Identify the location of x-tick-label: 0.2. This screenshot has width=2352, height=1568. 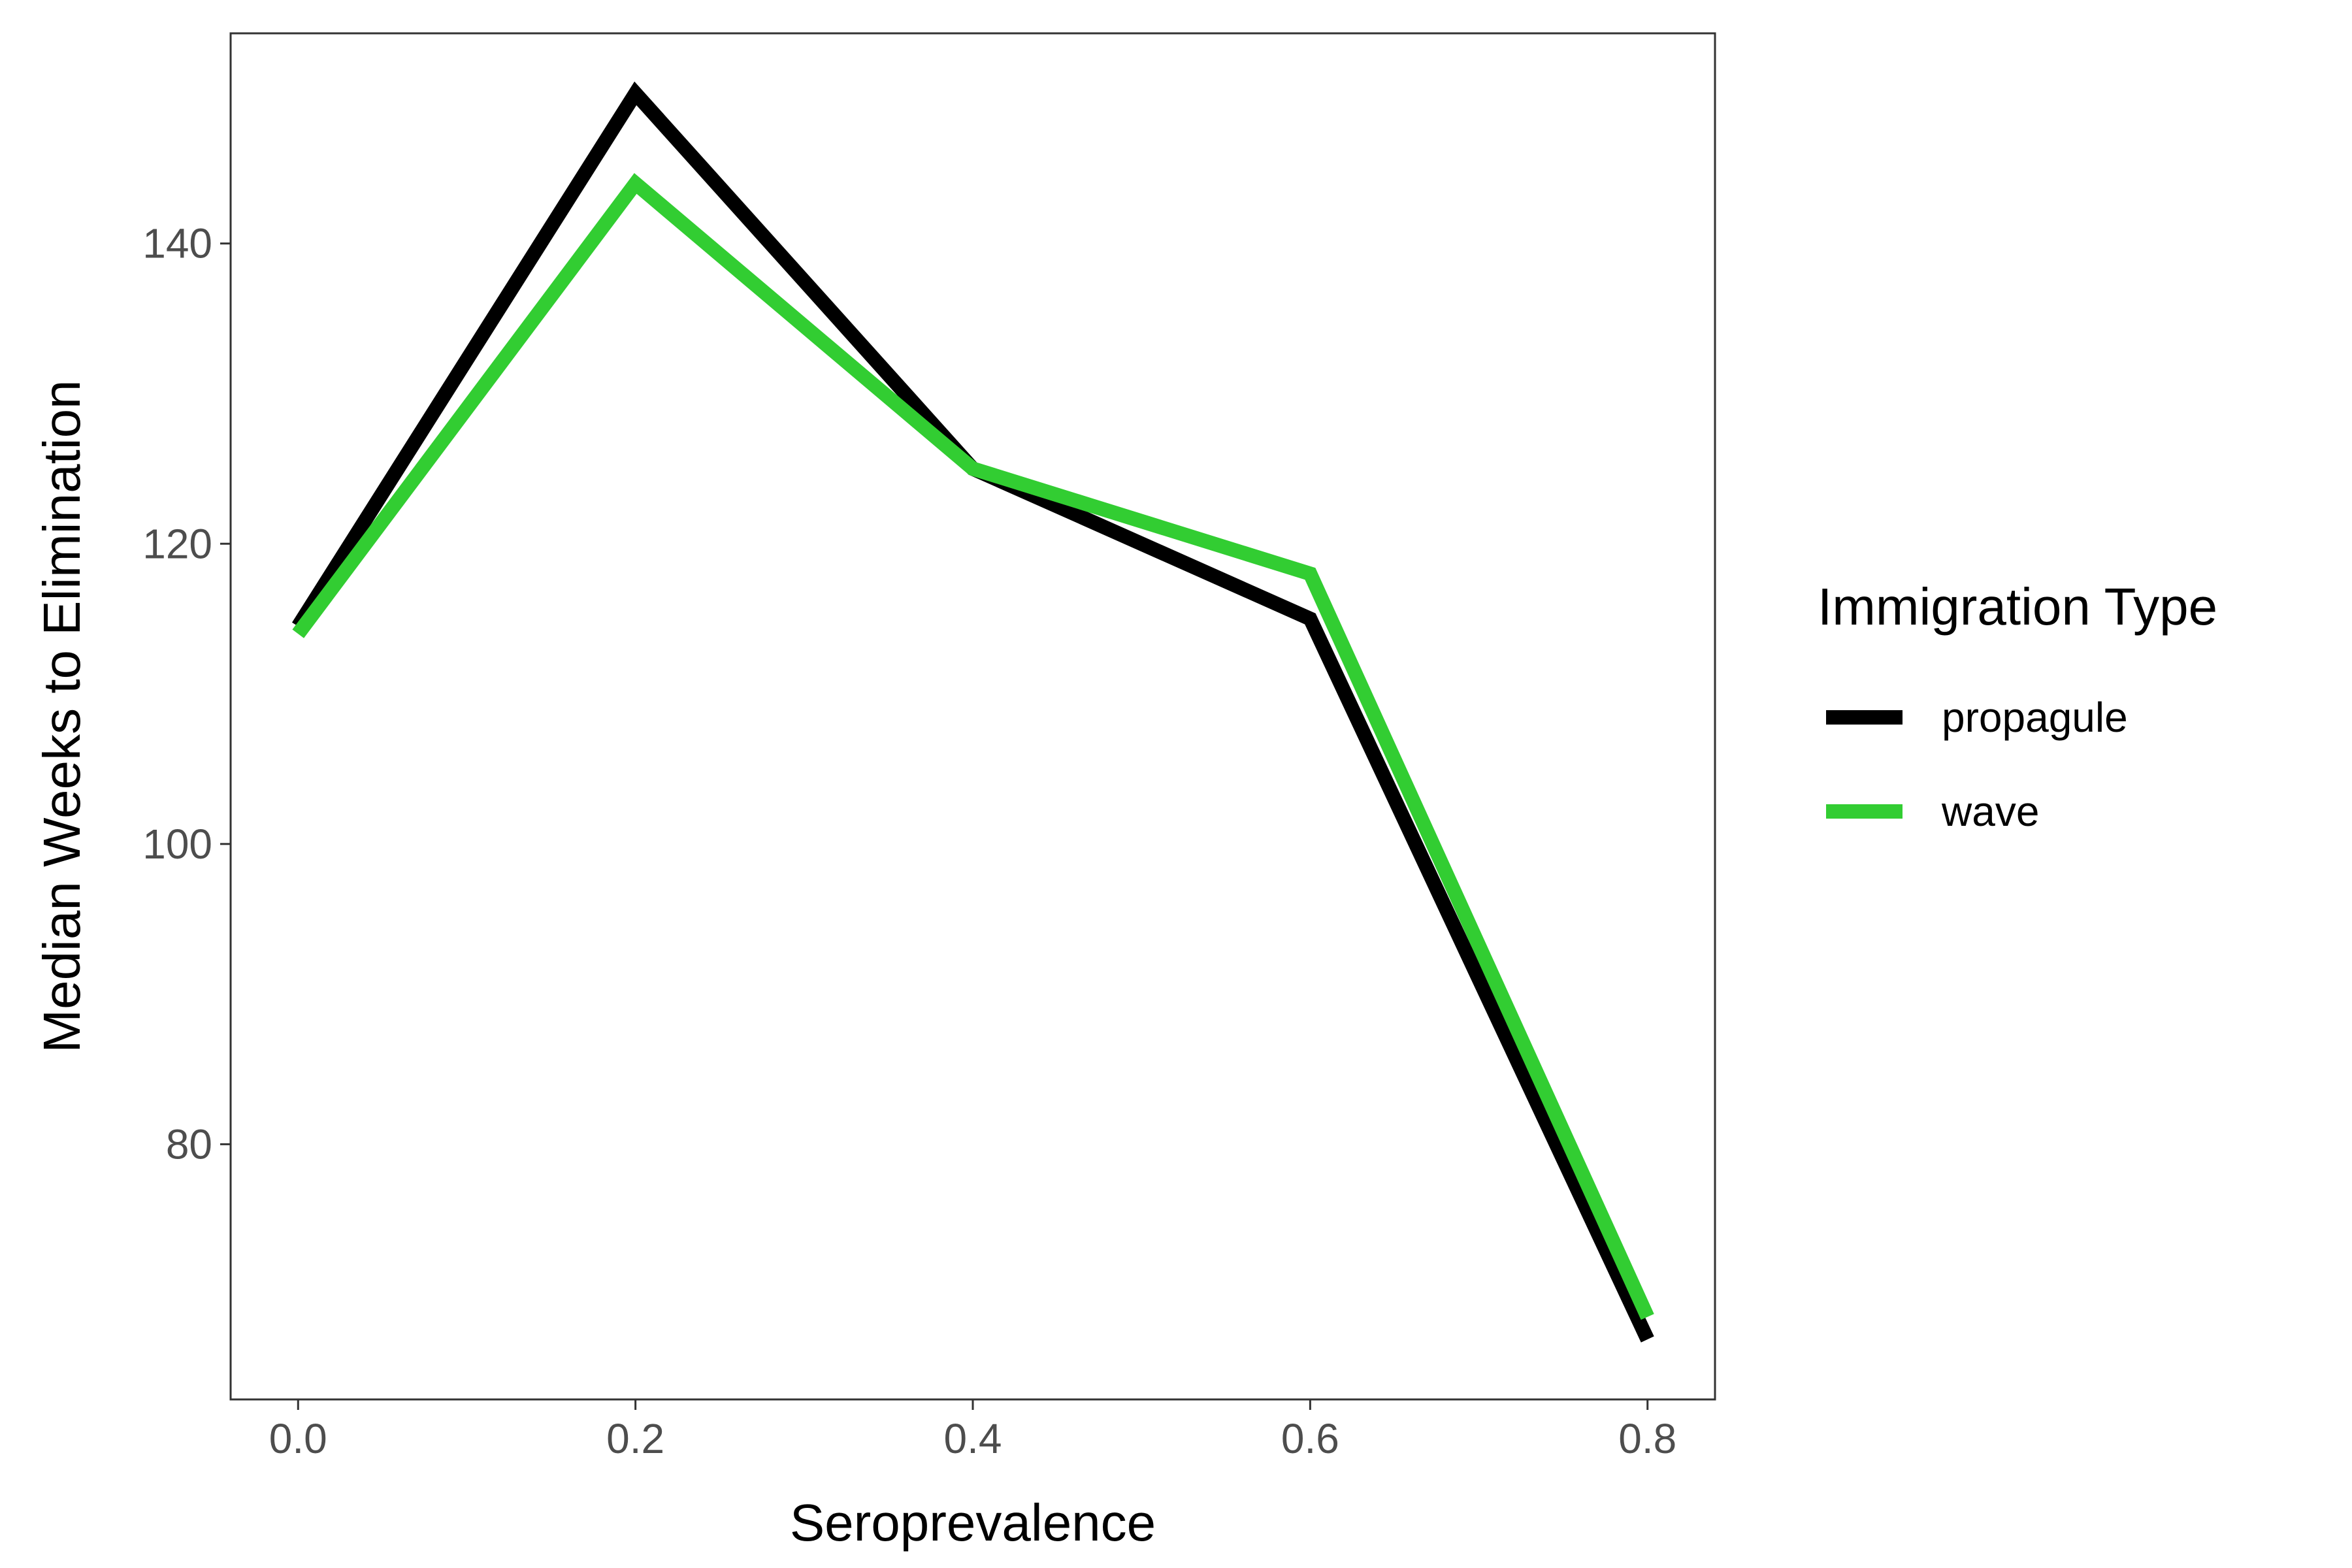
(635, 1438).